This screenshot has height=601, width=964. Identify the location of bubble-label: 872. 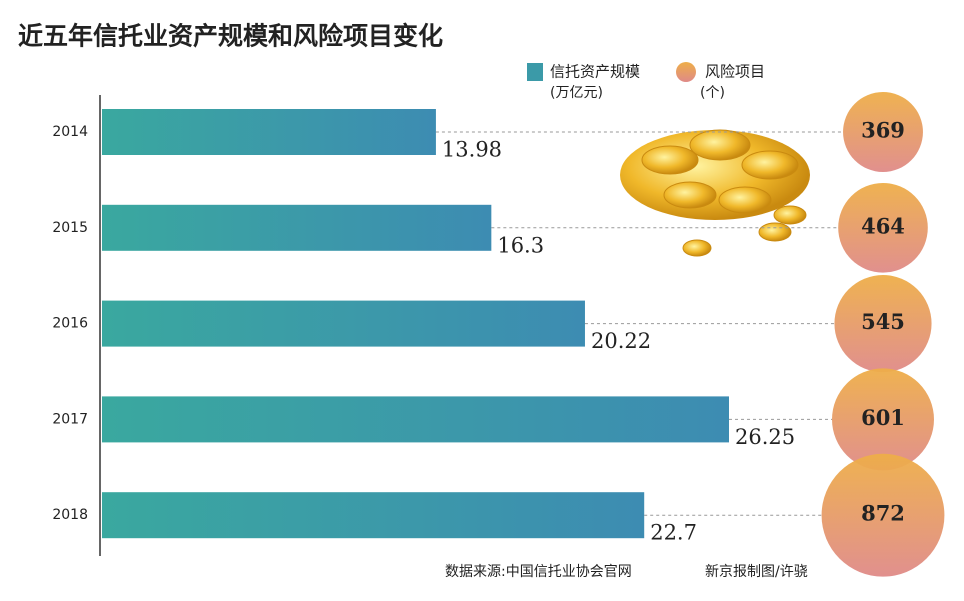
(883, 513).